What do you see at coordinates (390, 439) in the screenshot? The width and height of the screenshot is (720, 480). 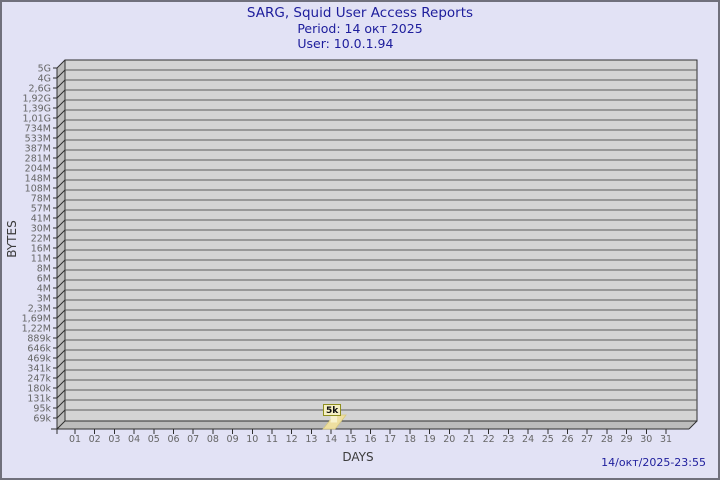 I see `x-axis-tick-label: 17` at bounding box center [390, 439].